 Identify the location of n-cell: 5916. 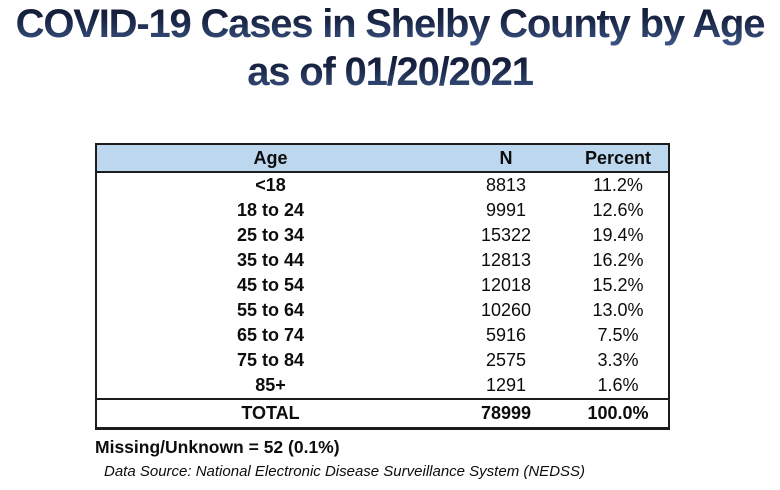
(506, 335).